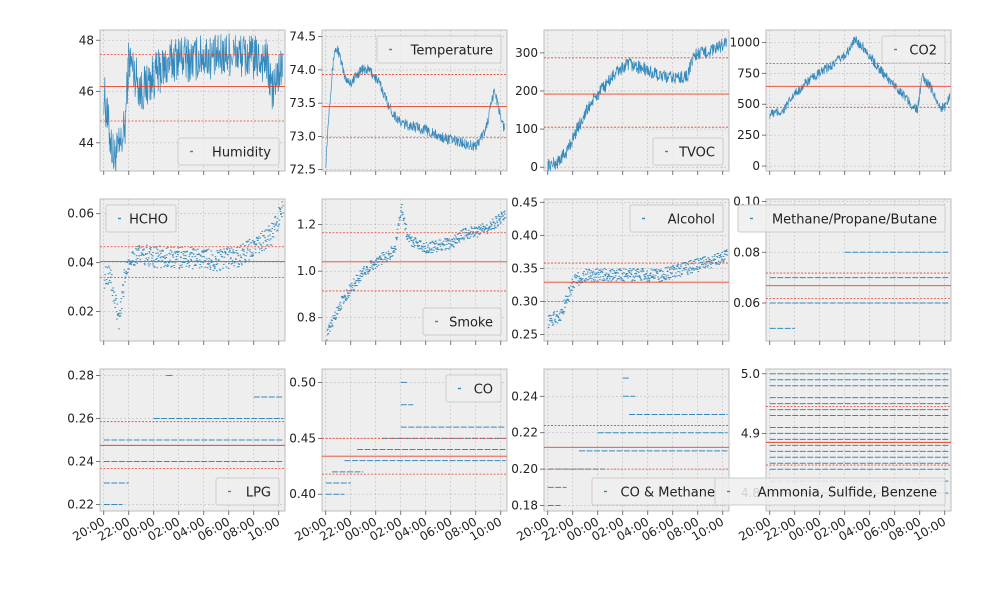 This screenshot has width=1000, height=604. I want to click on series-methane-propane-butane, so click(859, 290).